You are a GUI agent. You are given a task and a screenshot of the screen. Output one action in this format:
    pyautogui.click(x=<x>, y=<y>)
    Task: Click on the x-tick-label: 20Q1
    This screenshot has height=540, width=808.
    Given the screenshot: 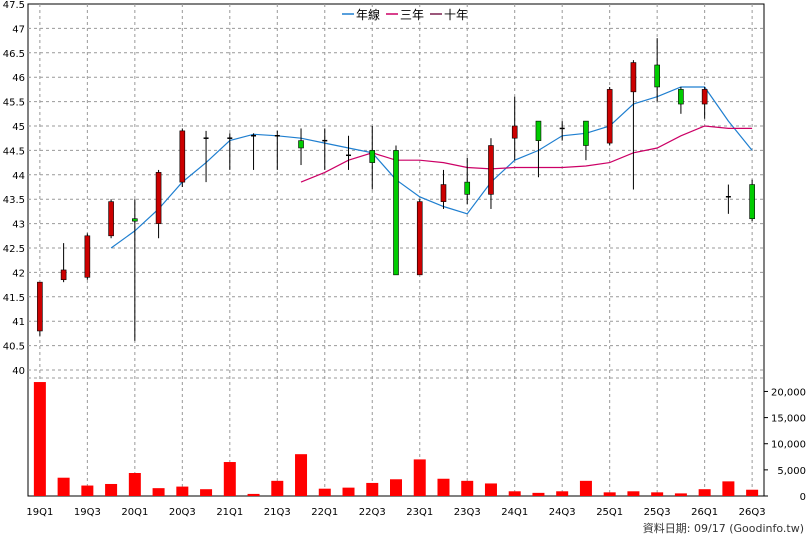 What is the action you would take?
    pyautogui.click(x=134, y=512)
    